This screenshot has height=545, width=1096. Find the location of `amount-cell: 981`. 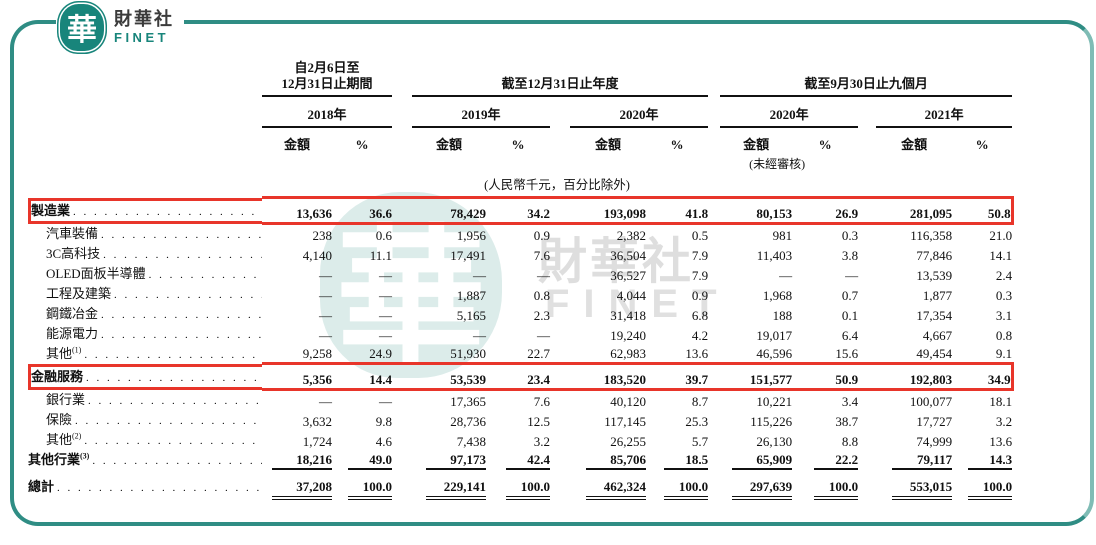

amount-cell: 981 is located at coordinates (782, 235).